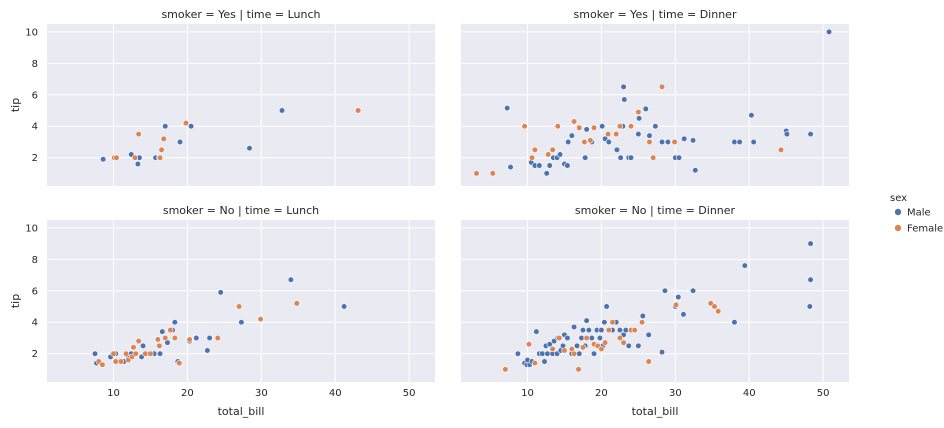 The height and width of the screenshot is (428, 944). Describe the element at coordinates (113, 393) in the screenshot. I see `x-tick-label: 10` at that location.